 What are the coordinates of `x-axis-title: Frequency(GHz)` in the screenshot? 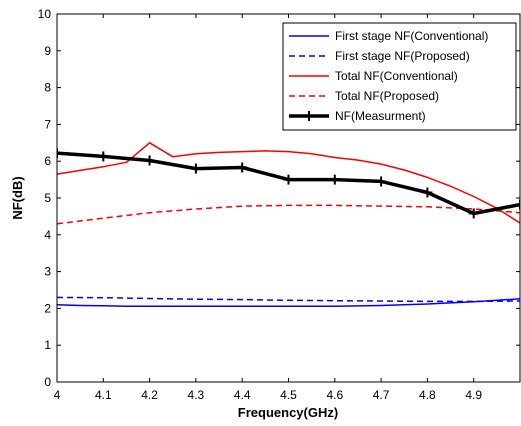 It's located at (288, 412).